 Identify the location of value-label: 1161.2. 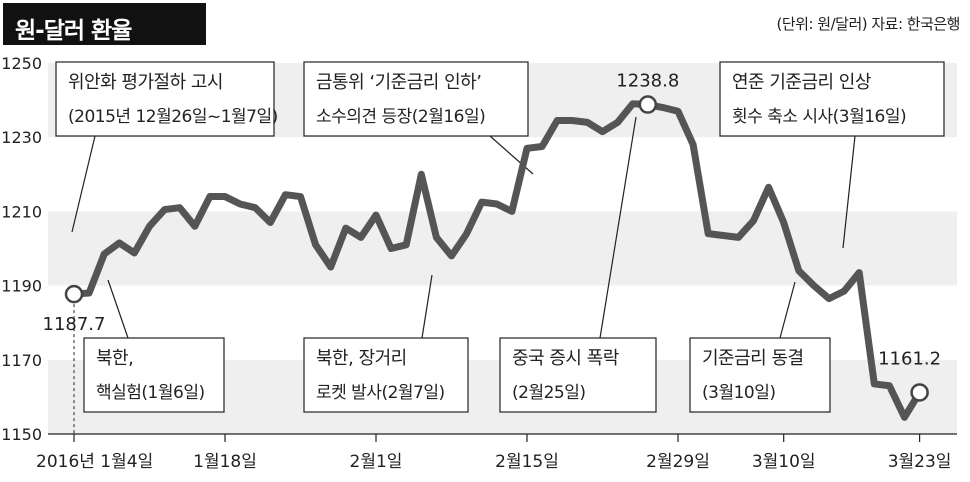
(909, 358).